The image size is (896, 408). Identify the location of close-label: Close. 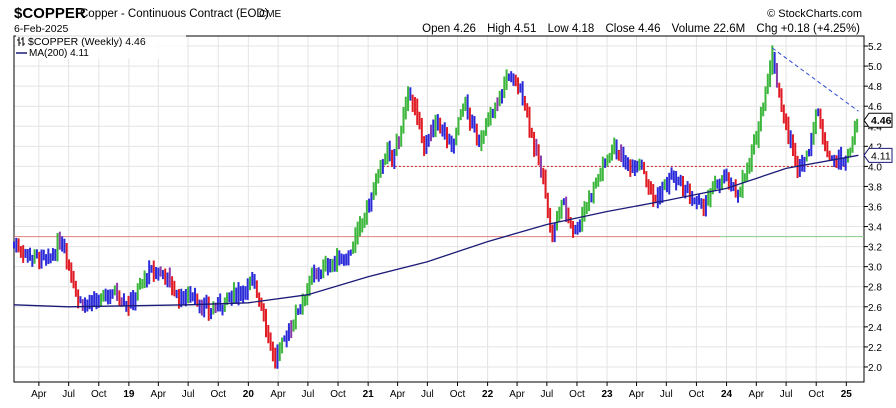
(620, 29).